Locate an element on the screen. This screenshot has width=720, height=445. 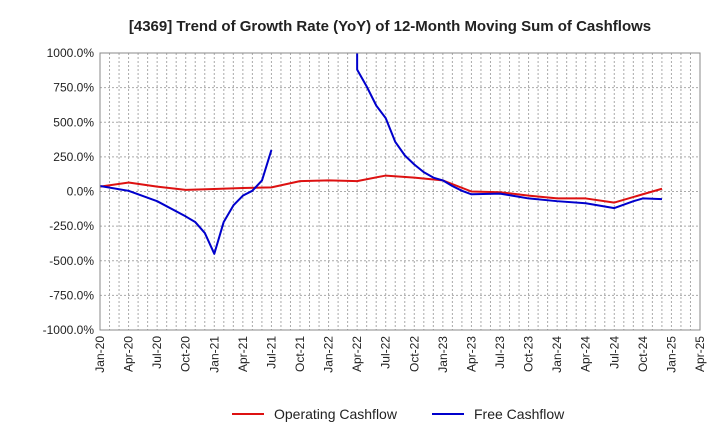
x-tick-label: Jan-21 is located at coordinates (214, 354).